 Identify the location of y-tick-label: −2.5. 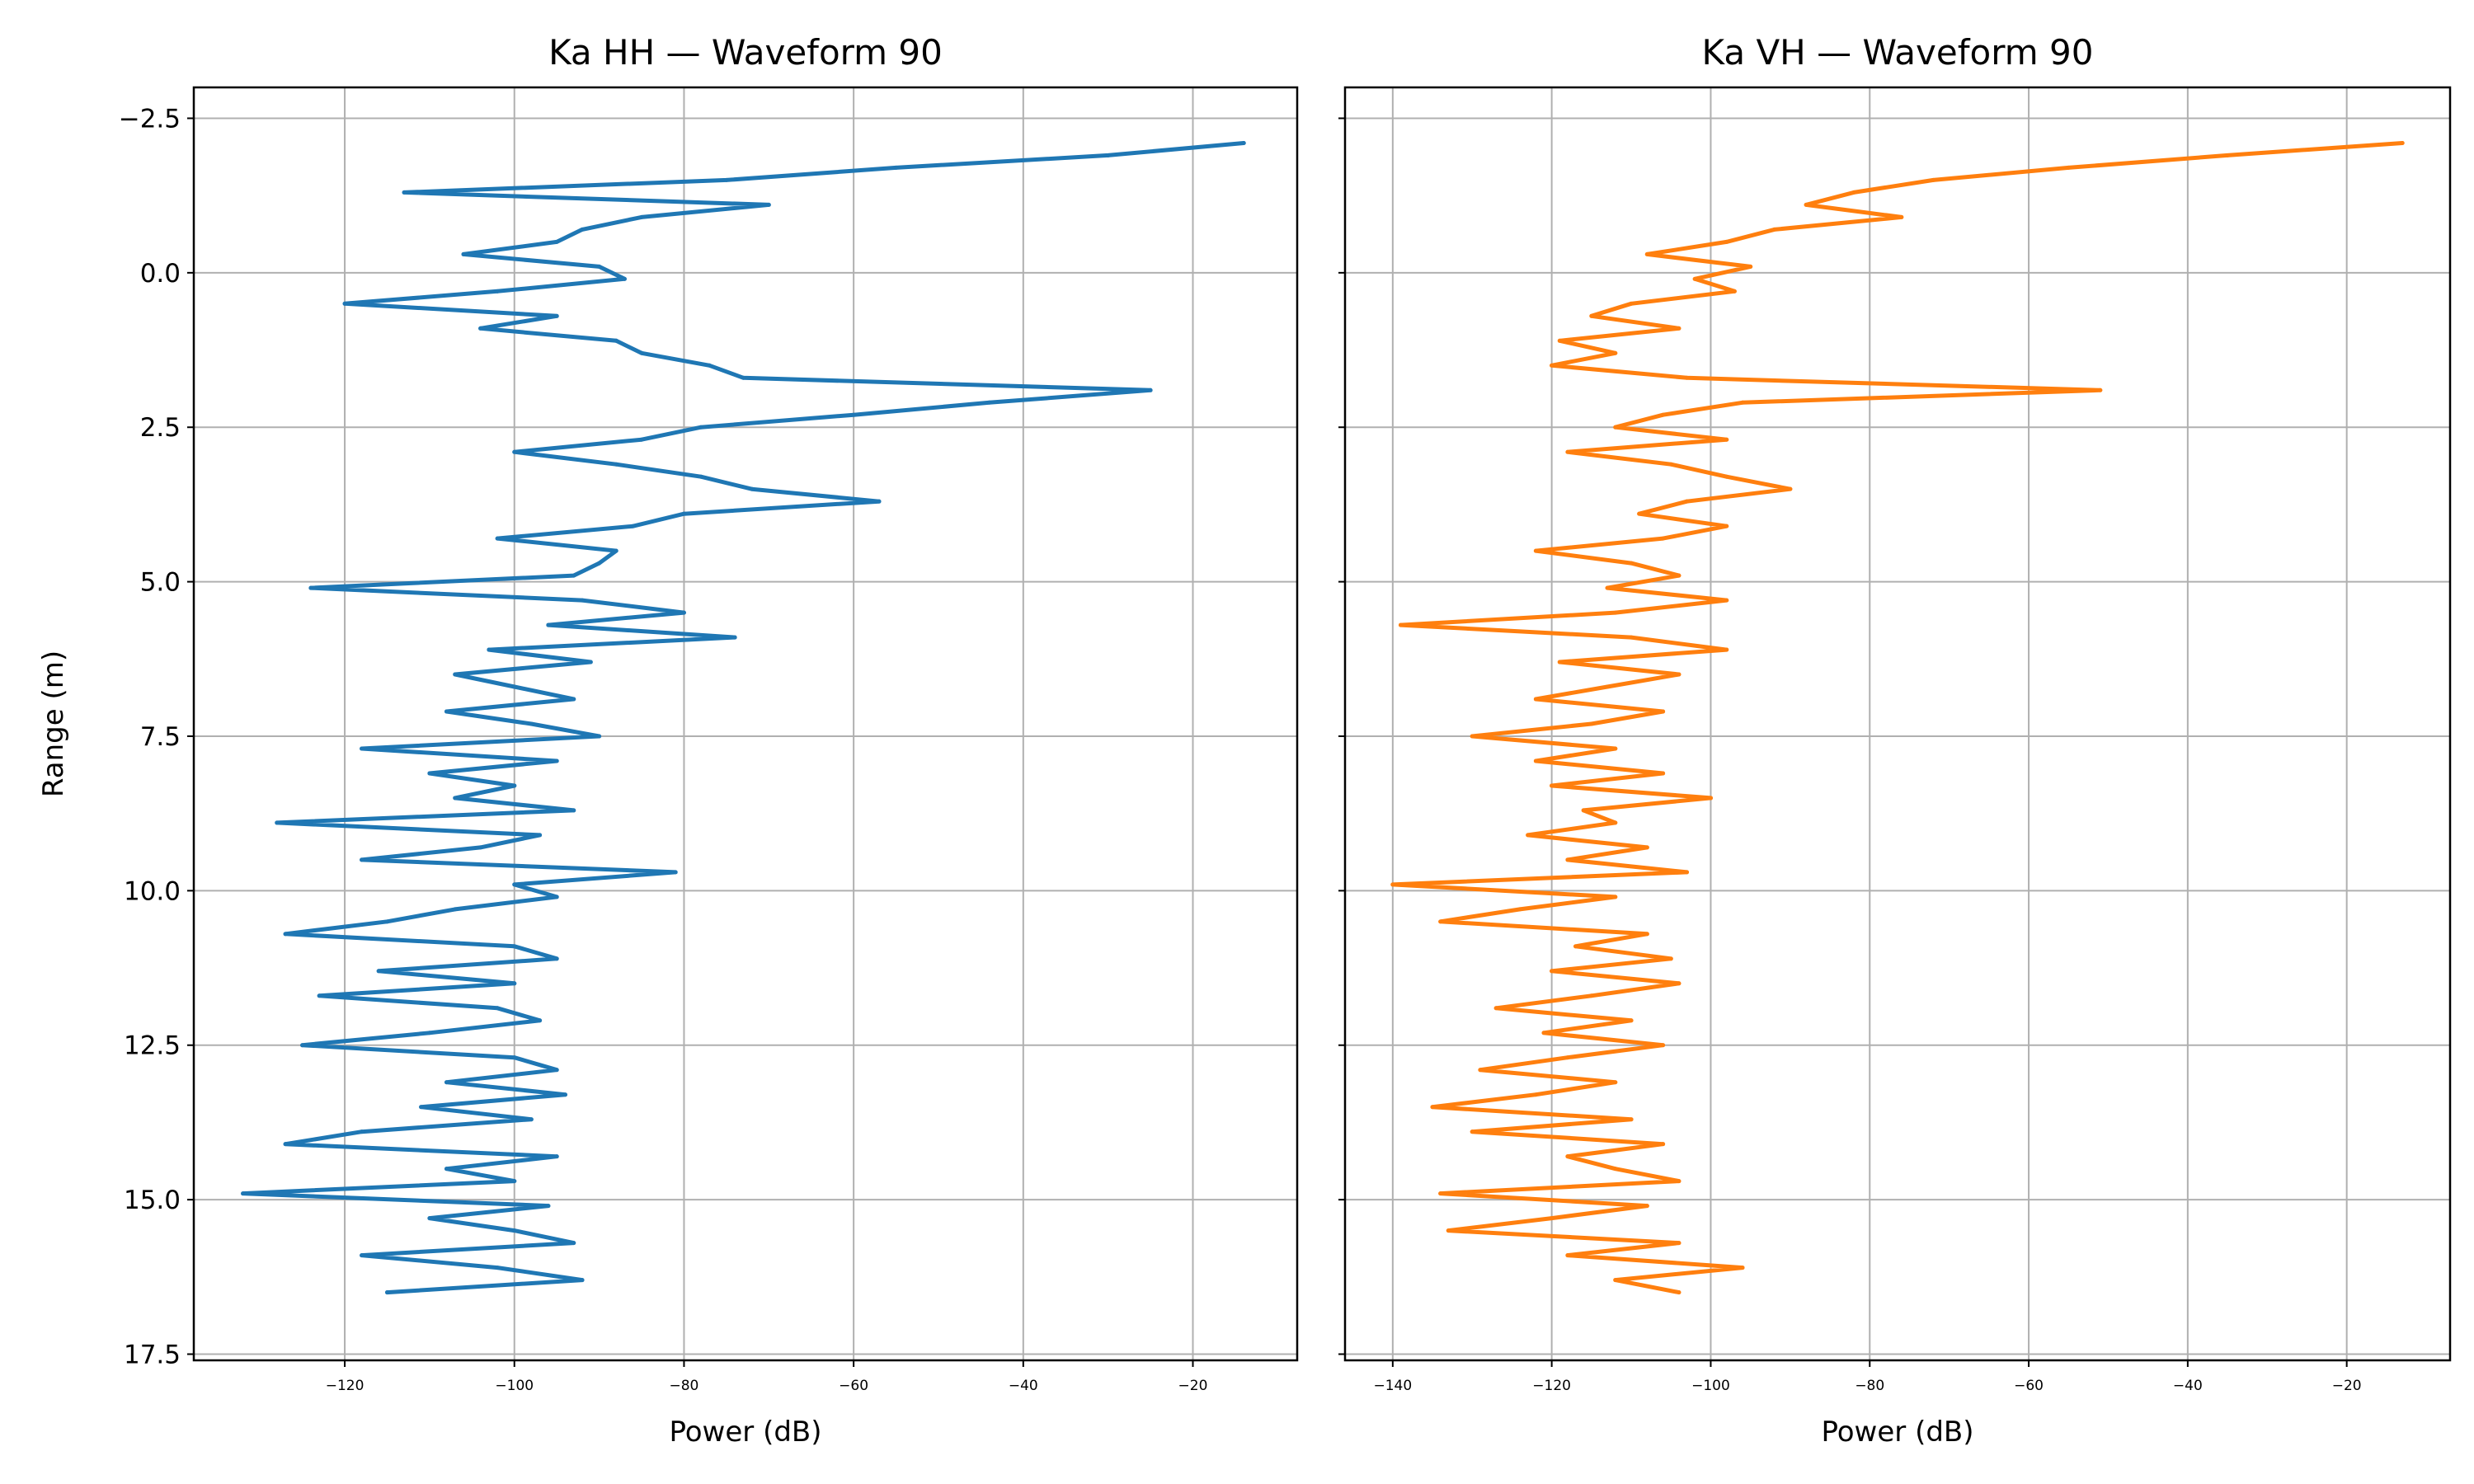
(150, 119).